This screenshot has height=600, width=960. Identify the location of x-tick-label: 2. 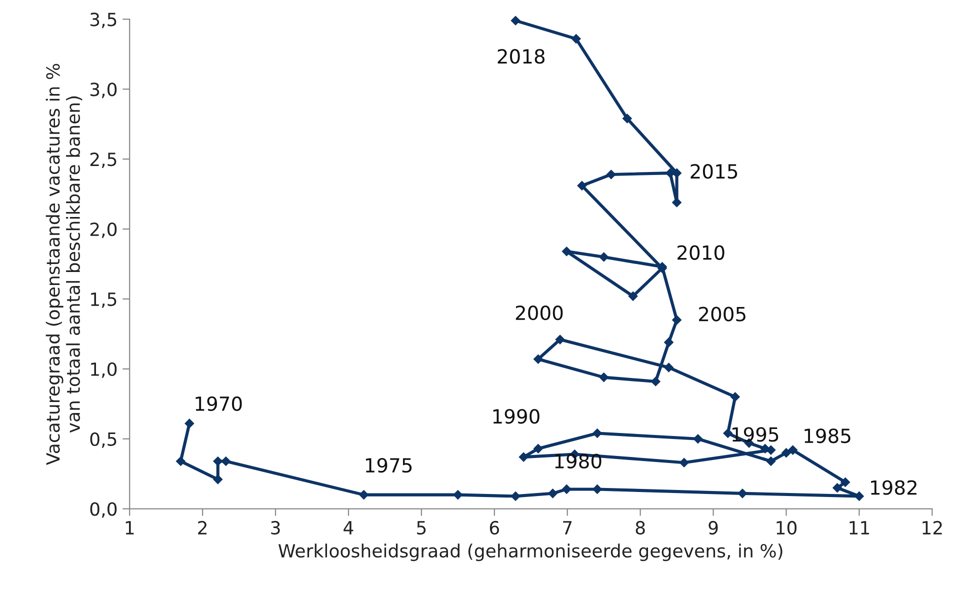
(202, 527).